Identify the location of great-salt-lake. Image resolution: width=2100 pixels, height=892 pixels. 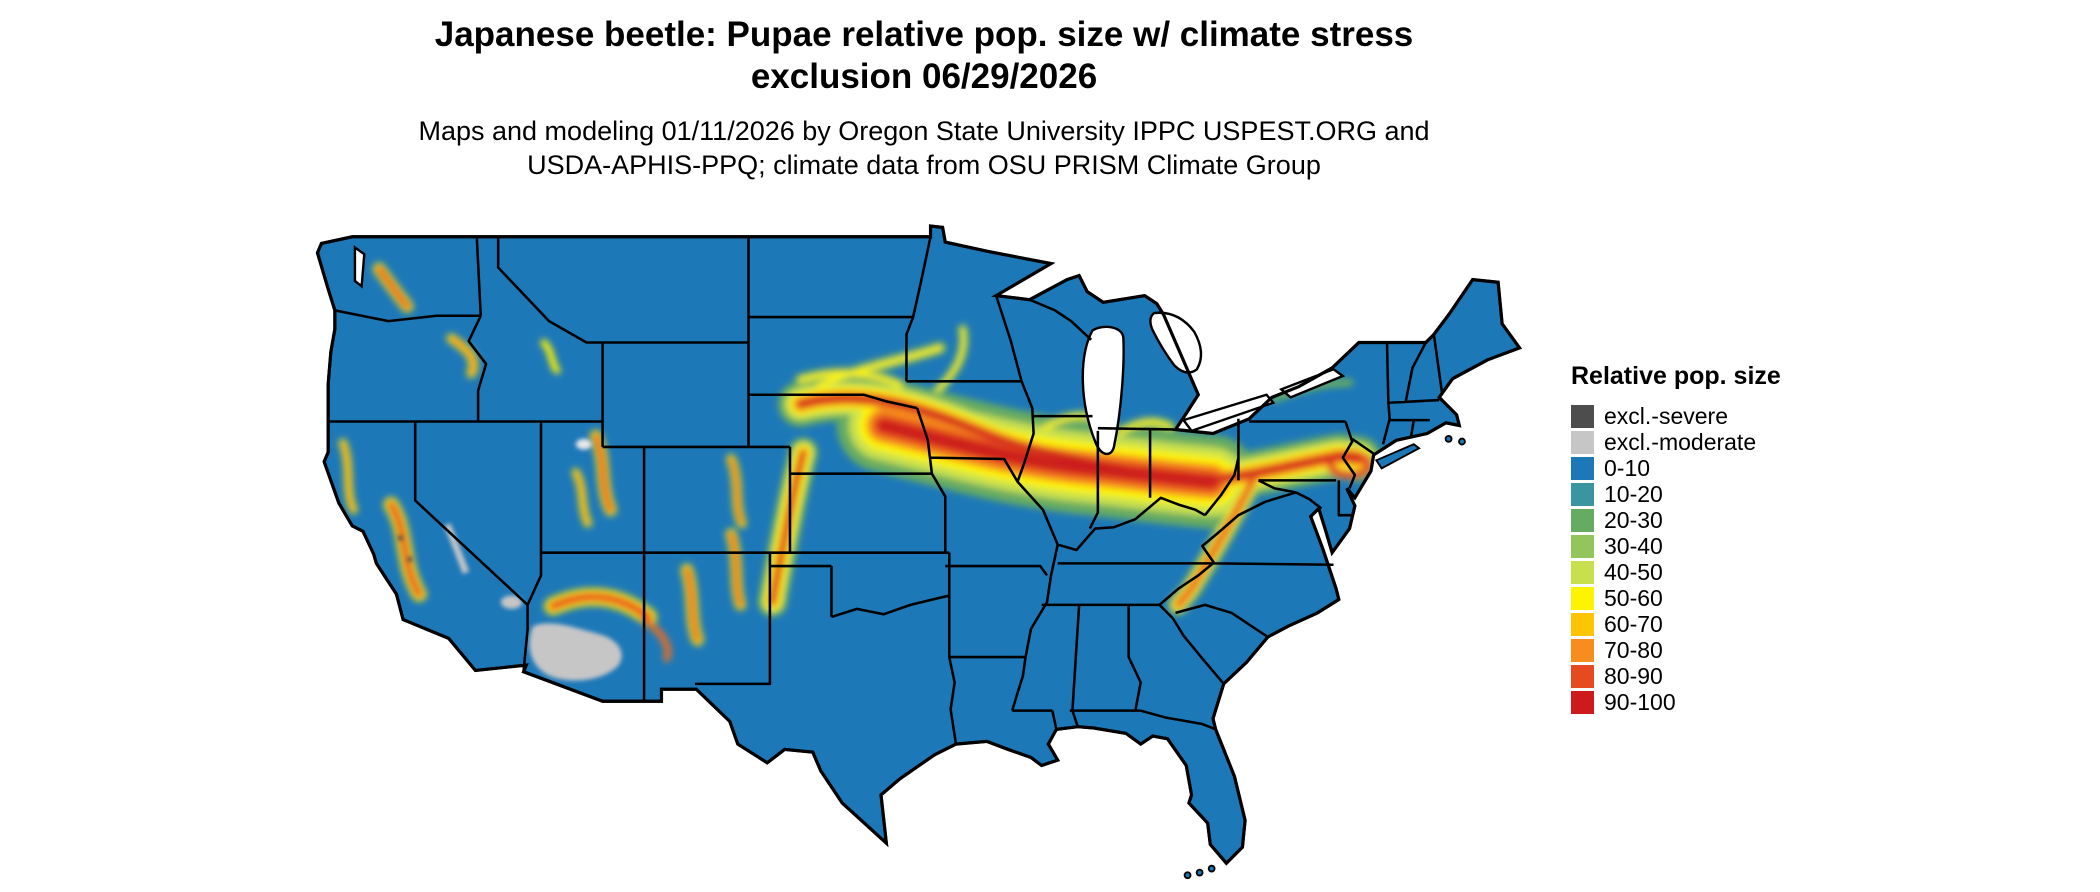
(583, 444).